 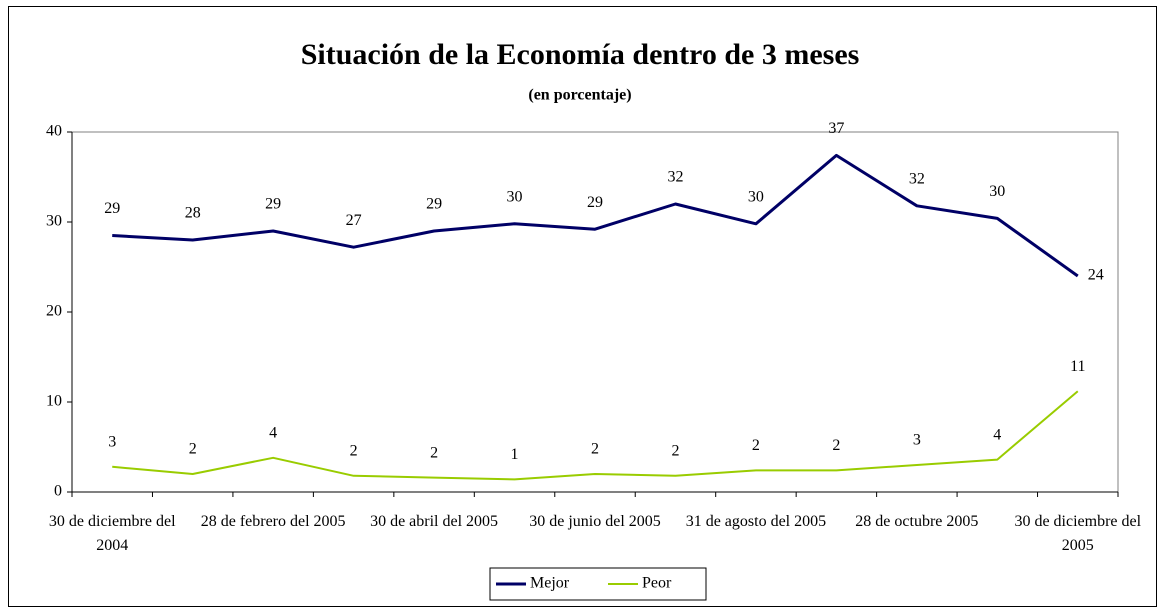 What do you see at coordinates (112, 533) in the screenshot?
I see `x-tick-label: 30 de diciembre del 2004` at bounding box center [112, 533].